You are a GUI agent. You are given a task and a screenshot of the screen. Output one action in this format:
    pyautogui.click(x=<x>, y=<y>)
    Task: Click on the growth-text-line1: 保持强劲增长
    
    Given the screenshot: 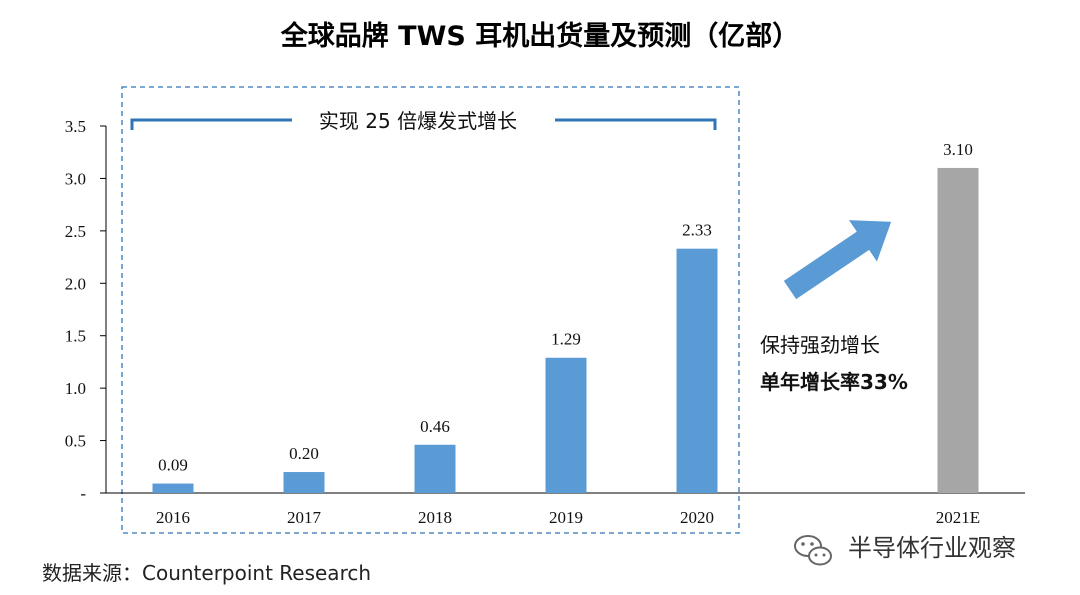 What is the action you would take?
    pyautogui.click(x=820, y=345)
    